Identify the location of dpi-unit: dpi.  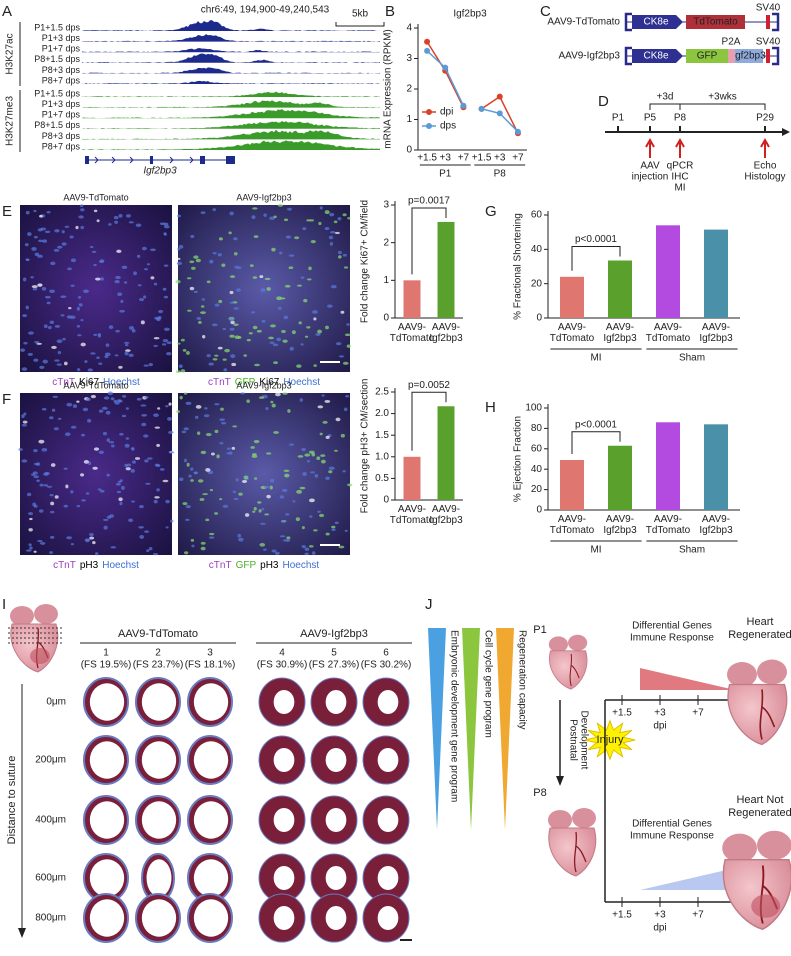
(659, 726).